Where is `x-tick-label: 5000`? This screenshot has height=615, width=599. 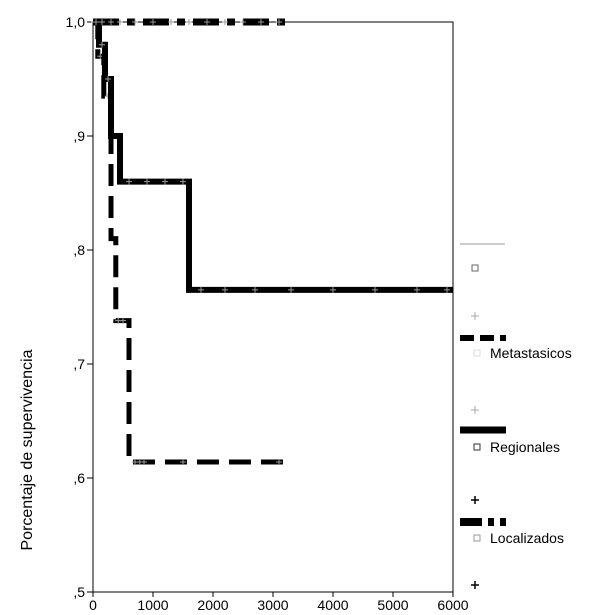
x-tick-label: 5000 is located at coordinates (392, 605).